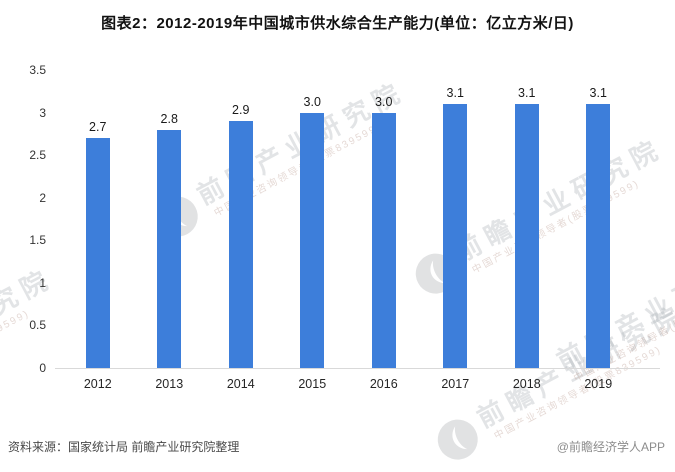 This screenshot has width=675, height=472. I want to click on bar-group-2015: 3.0, so click(313, 219).